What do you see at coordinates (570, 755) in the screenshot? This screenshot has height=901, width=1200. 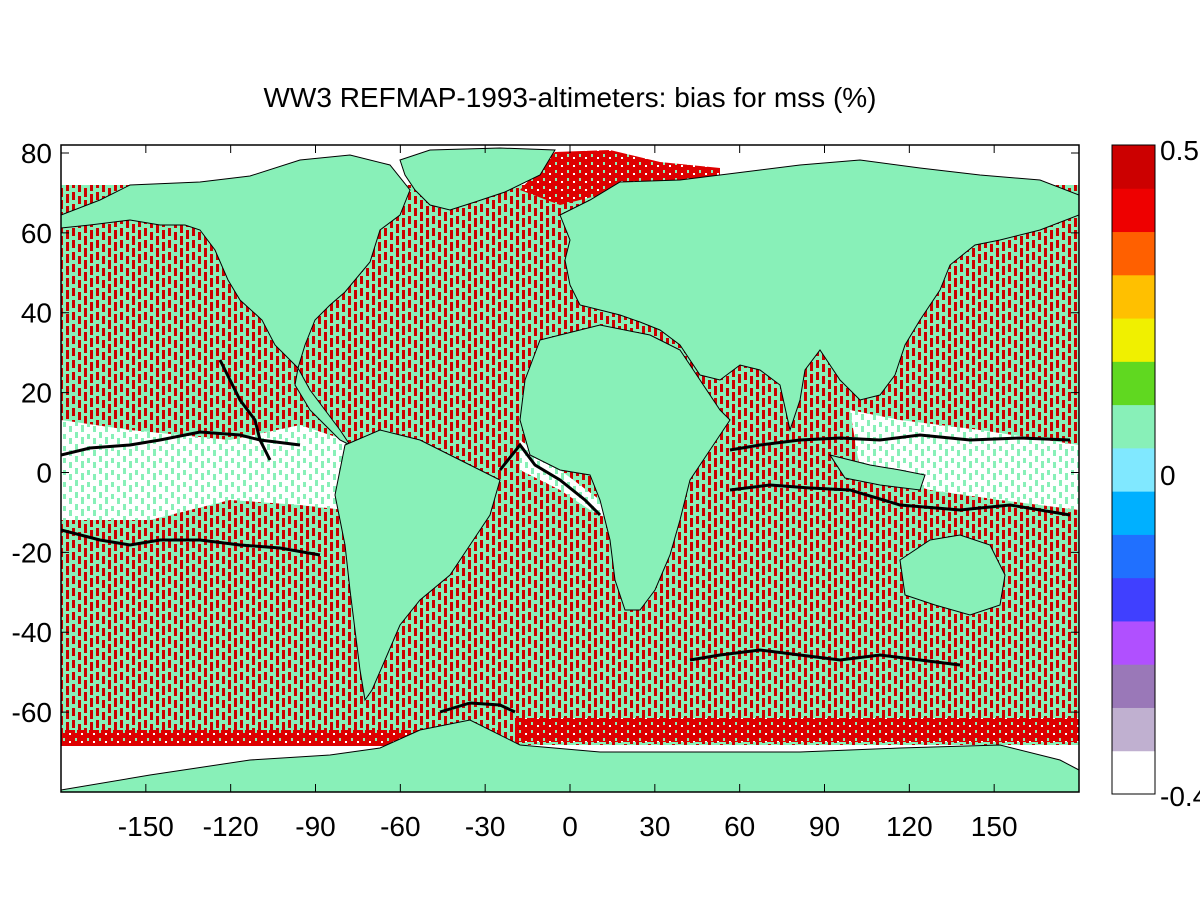 I see `antarctica-land` at bounding box center [570, 755].